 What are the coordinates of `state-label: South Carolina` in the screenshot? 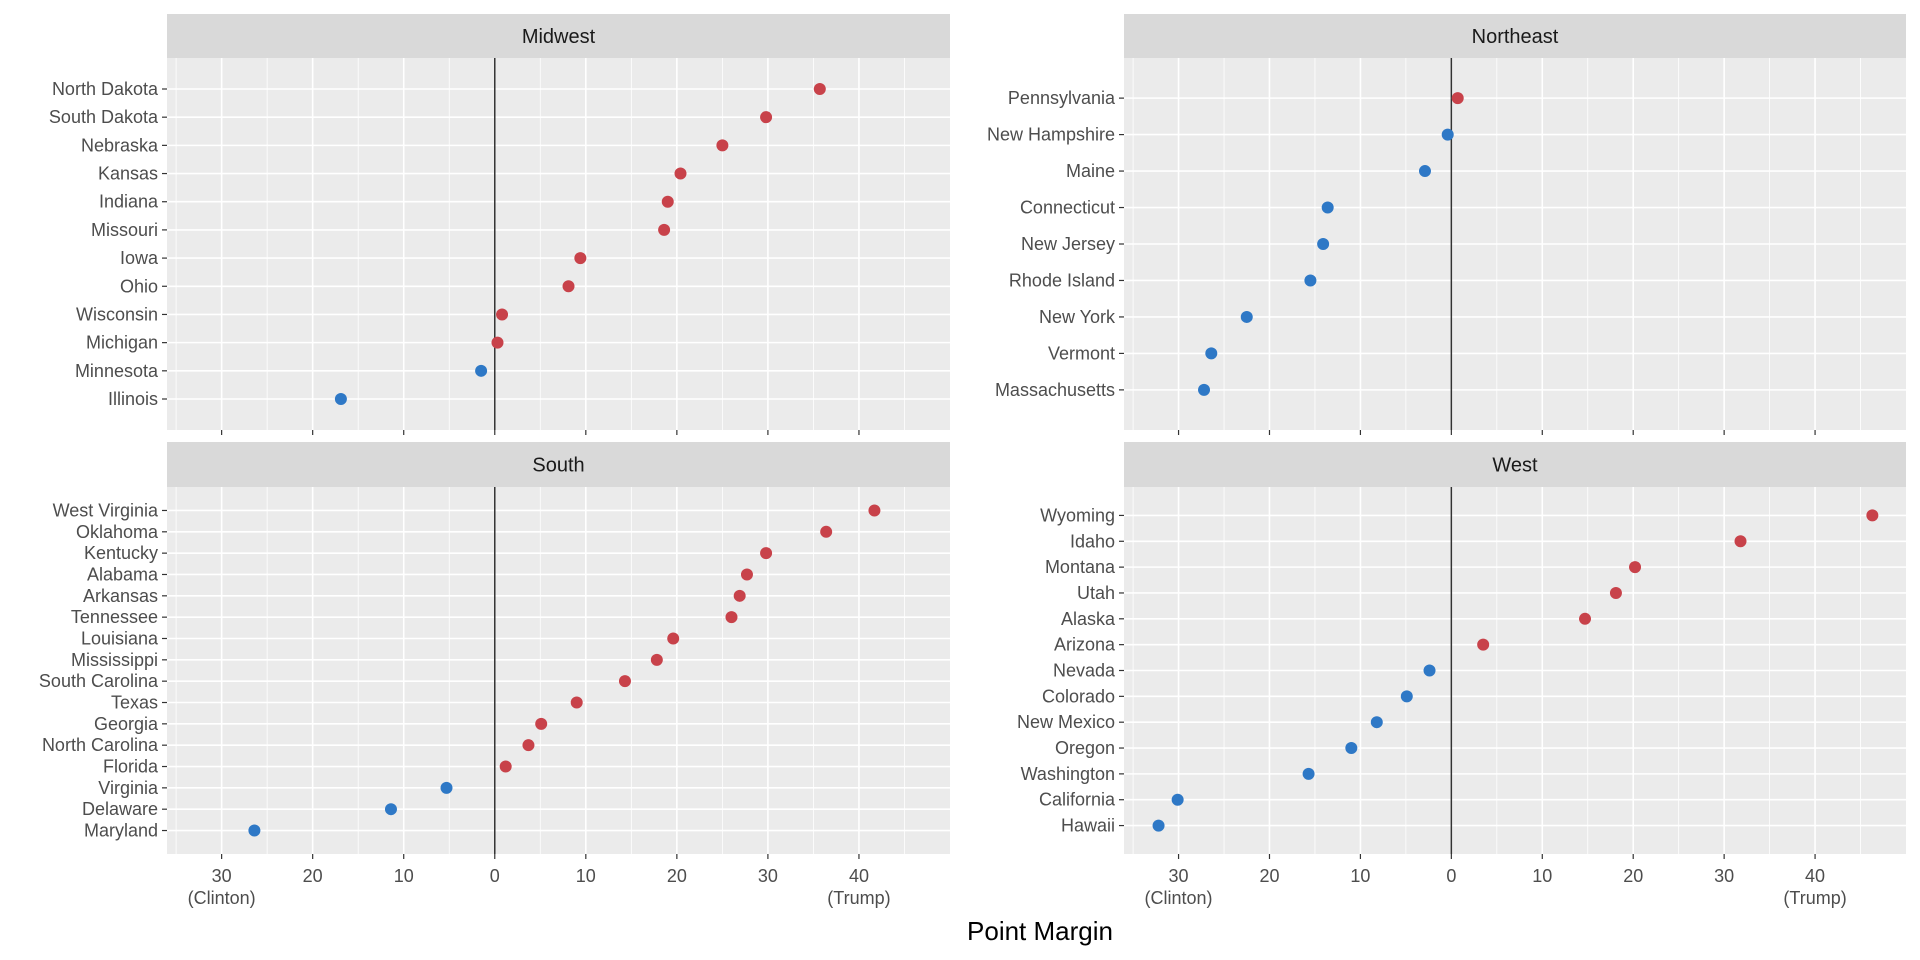 It's located at (99, 681).